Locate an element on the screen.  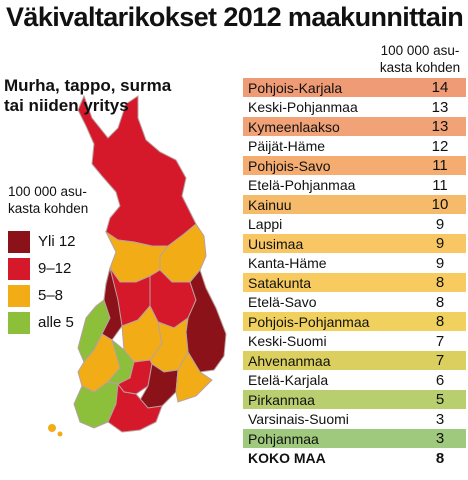
total-value: 8 is located at coordinates (440, 458).